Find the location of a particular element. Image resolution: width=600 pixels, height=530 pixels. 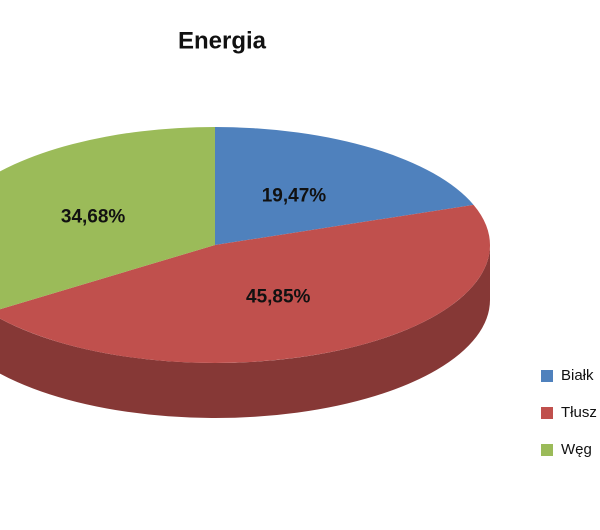

data-label: 34,68% is located at coordinates (93, 217).